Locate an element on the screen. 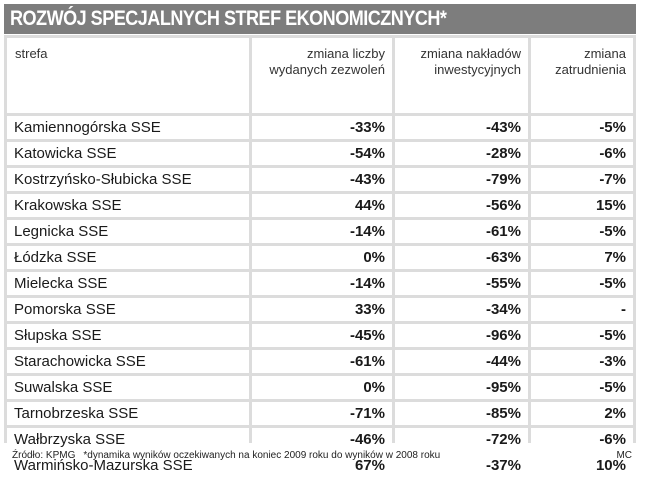 The width and height of the screenshot is (650, 482). investment-change: -63% is located at coordinates (461, 257).